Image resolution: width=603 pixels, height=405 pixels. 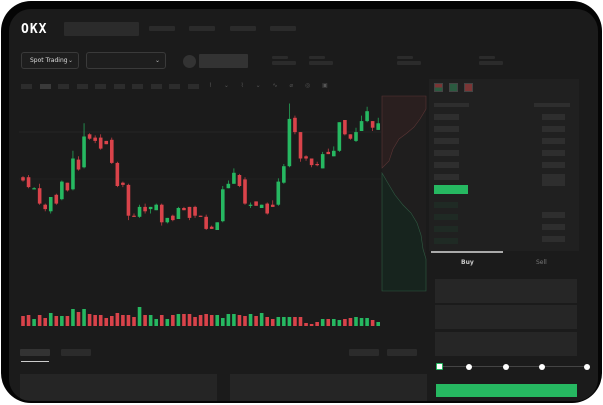 What do you see at coordinates (467, 262) in the screenshot?
I see `buy-tab: Buy` at bounding box center [467, 262].